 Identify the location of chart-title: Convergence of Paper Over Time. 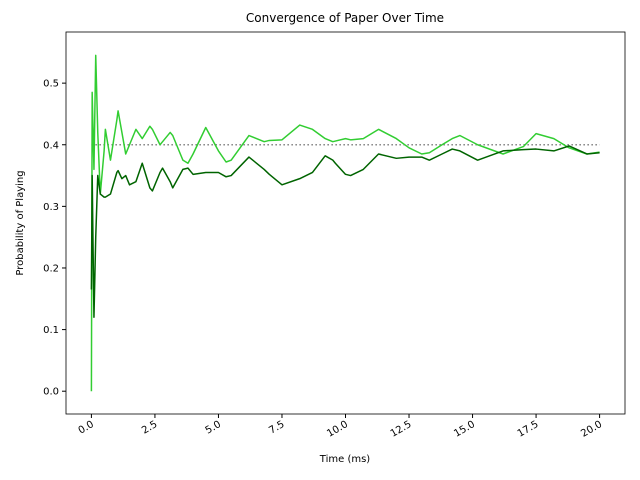
(345, 18).